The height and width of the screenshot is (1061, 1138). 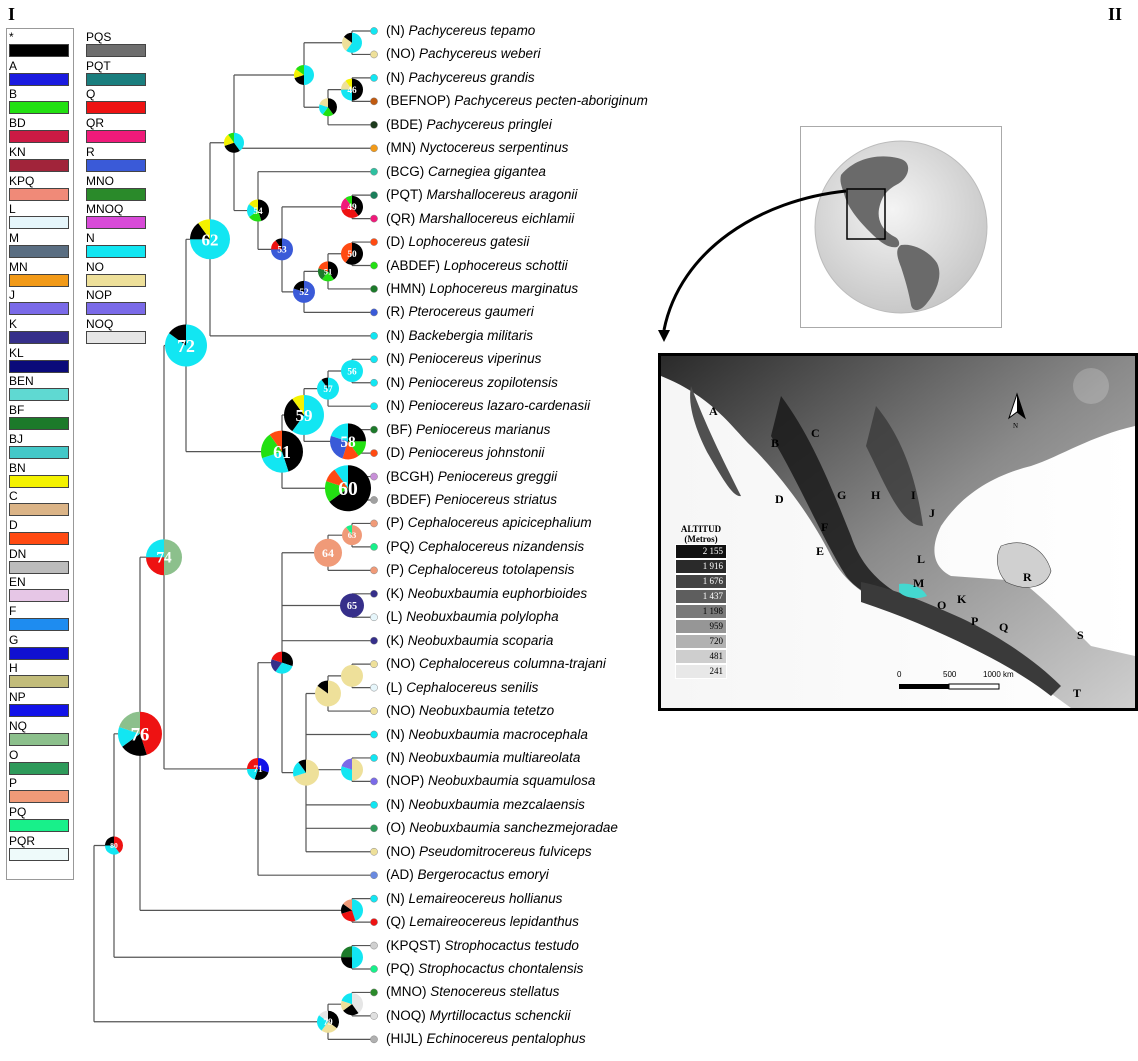 What do you see at coordinates (478, 1016) in the screenshot?
I see `tip-label: (NOQ) Myrtillocactus schenckii` at bounding box center [478, 1016].